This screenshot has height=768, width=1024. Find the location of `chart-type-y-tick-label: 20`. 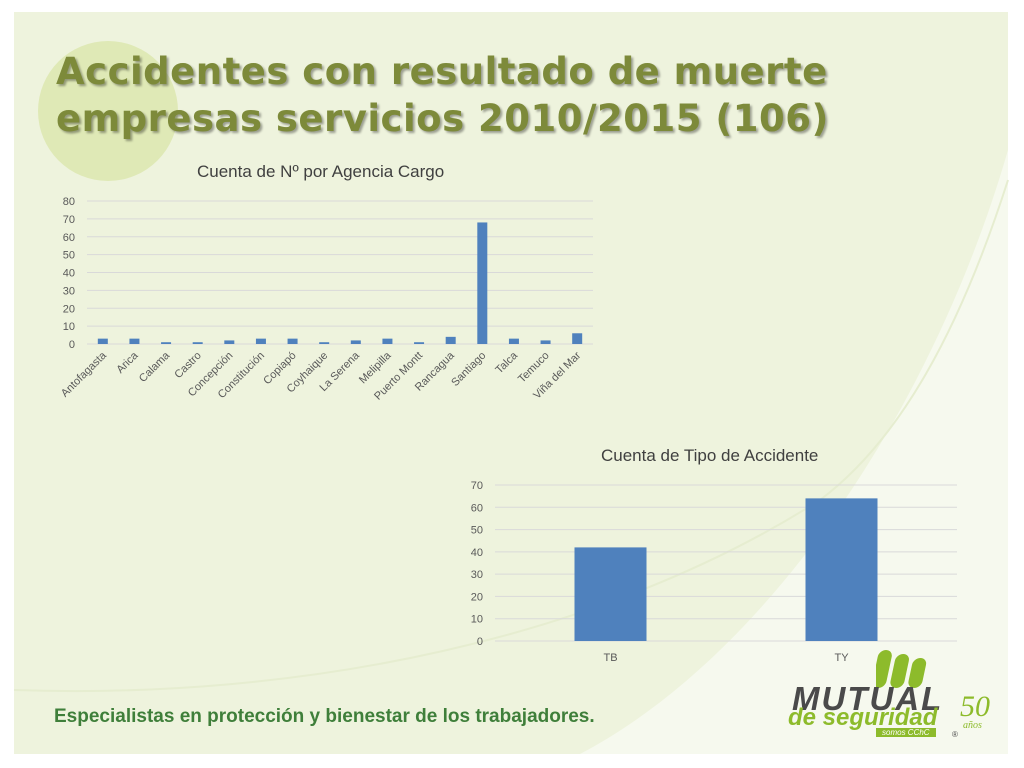

chart-type-y-tick-label: 20 is located at coordinates (477, 597).